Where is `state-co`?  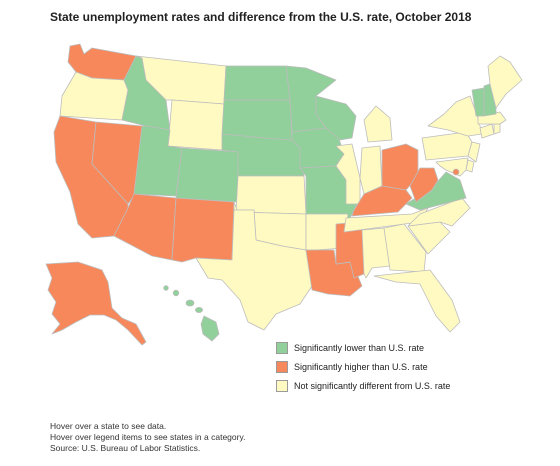 state-co is located at coordinates (208, 175).